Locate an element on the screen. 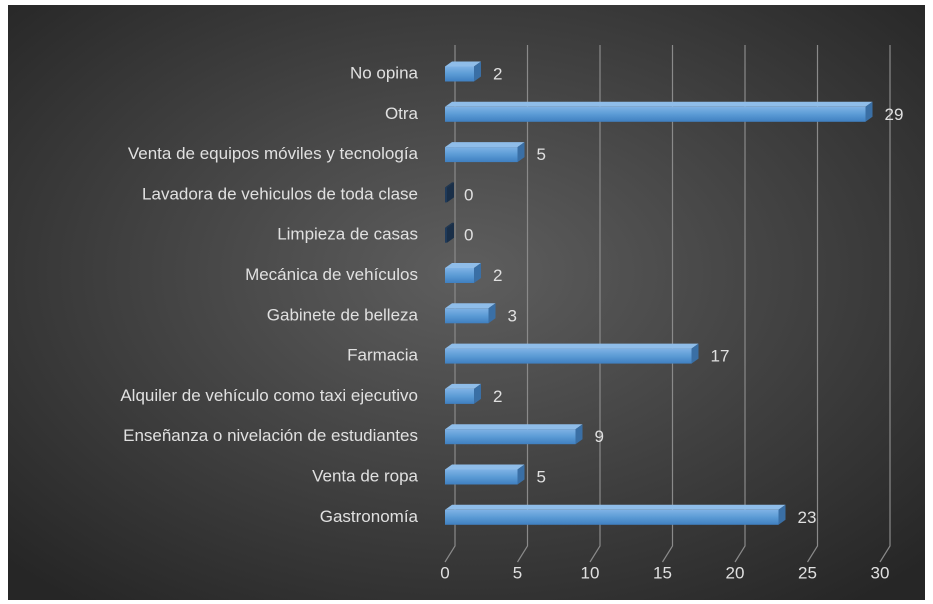  y-tick-label: Otra is located at coordinates (402, 113).